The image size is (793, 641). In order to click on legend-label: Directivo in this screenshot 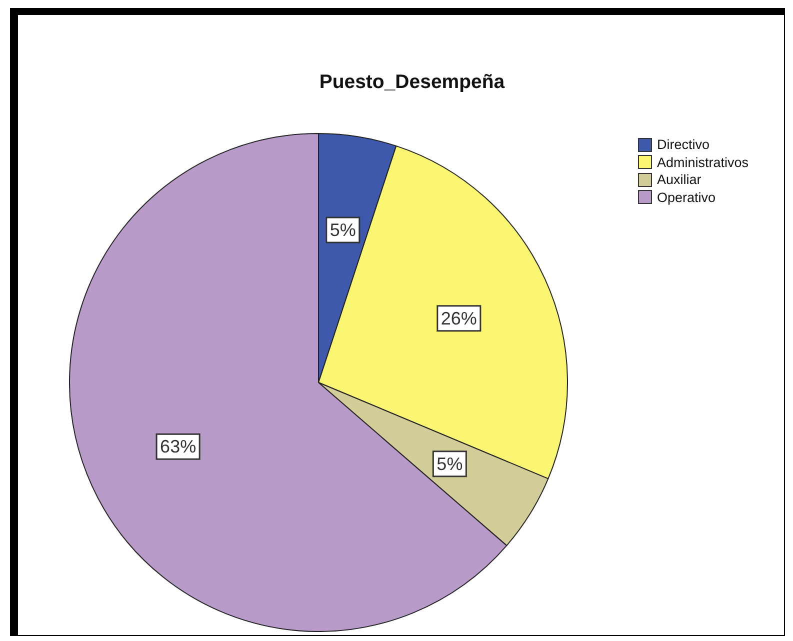, I will do `click(683, 145)`.